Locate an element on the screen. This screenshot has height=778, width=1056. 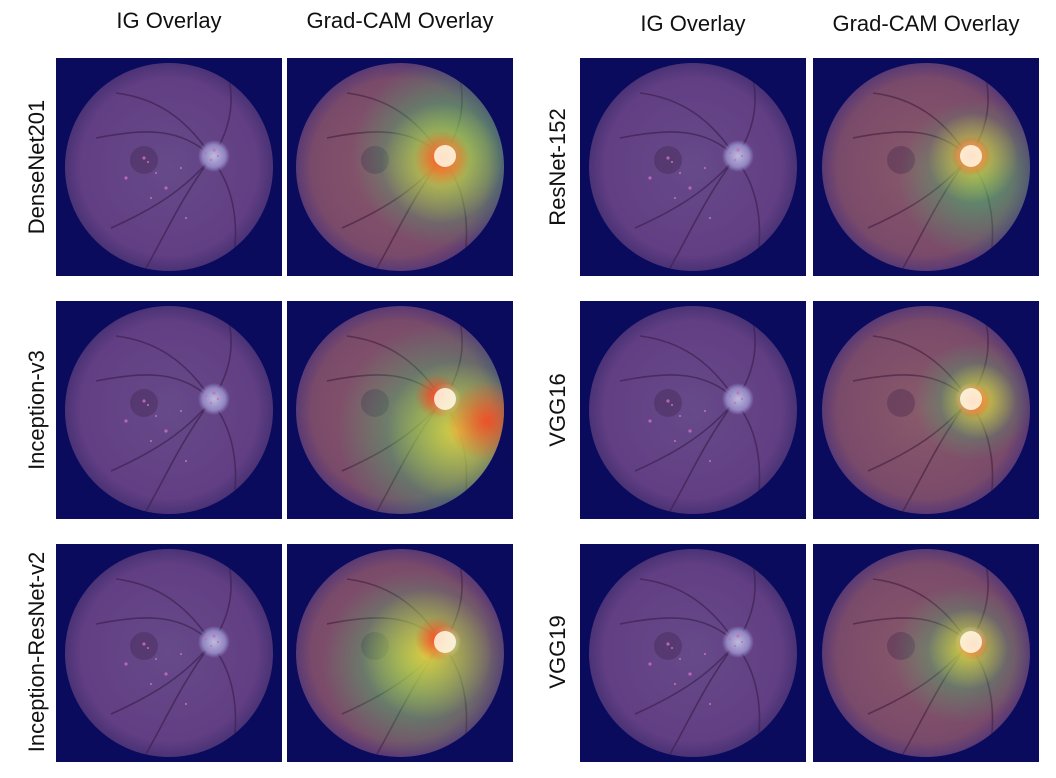
header-ig-overlay-left: IG Overlay is located at coordinates (169, 20).